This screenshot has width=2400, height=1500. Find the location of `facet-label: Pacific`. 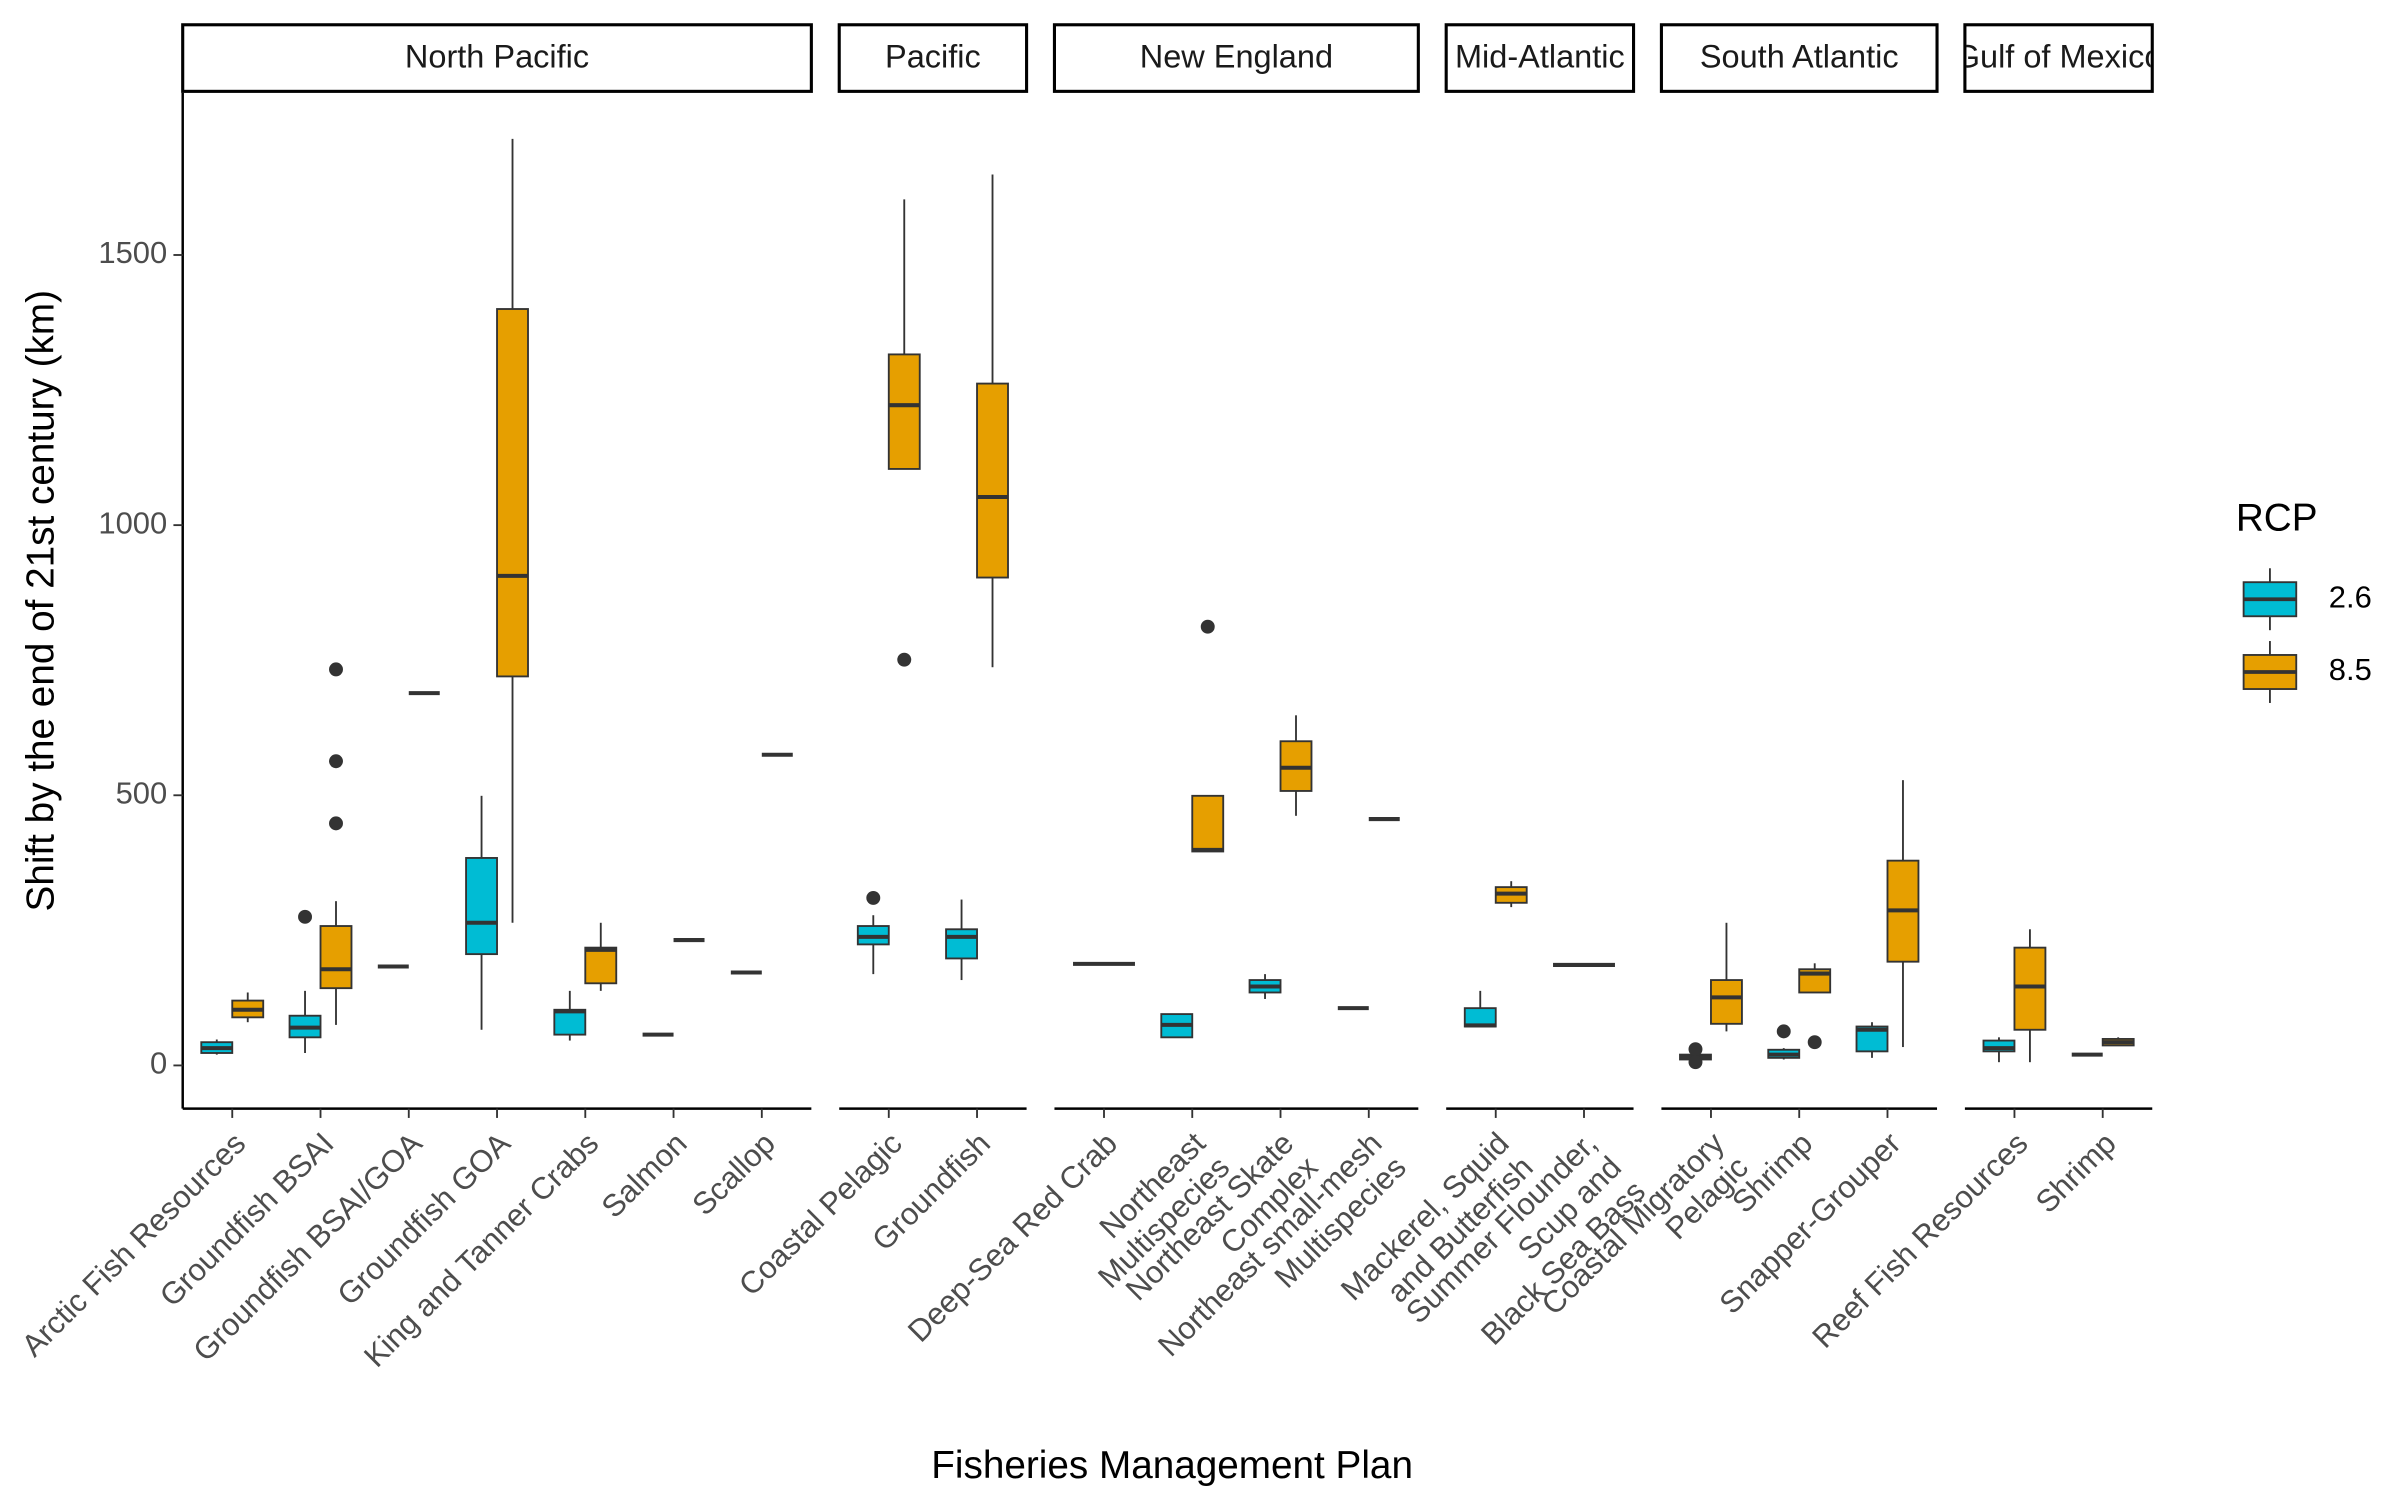

facet-label: Pacific is located at coordinates (933, 56).